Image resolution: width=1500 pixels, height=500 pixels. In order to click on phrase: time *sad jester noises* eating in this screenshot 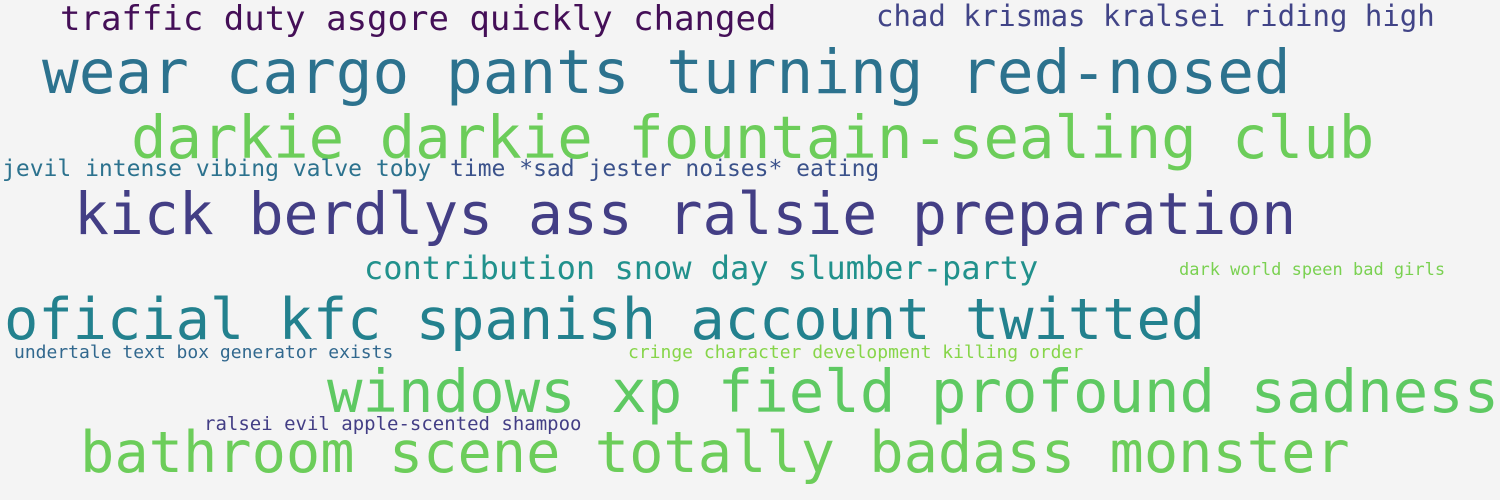, I will do `click(665, 169)`.